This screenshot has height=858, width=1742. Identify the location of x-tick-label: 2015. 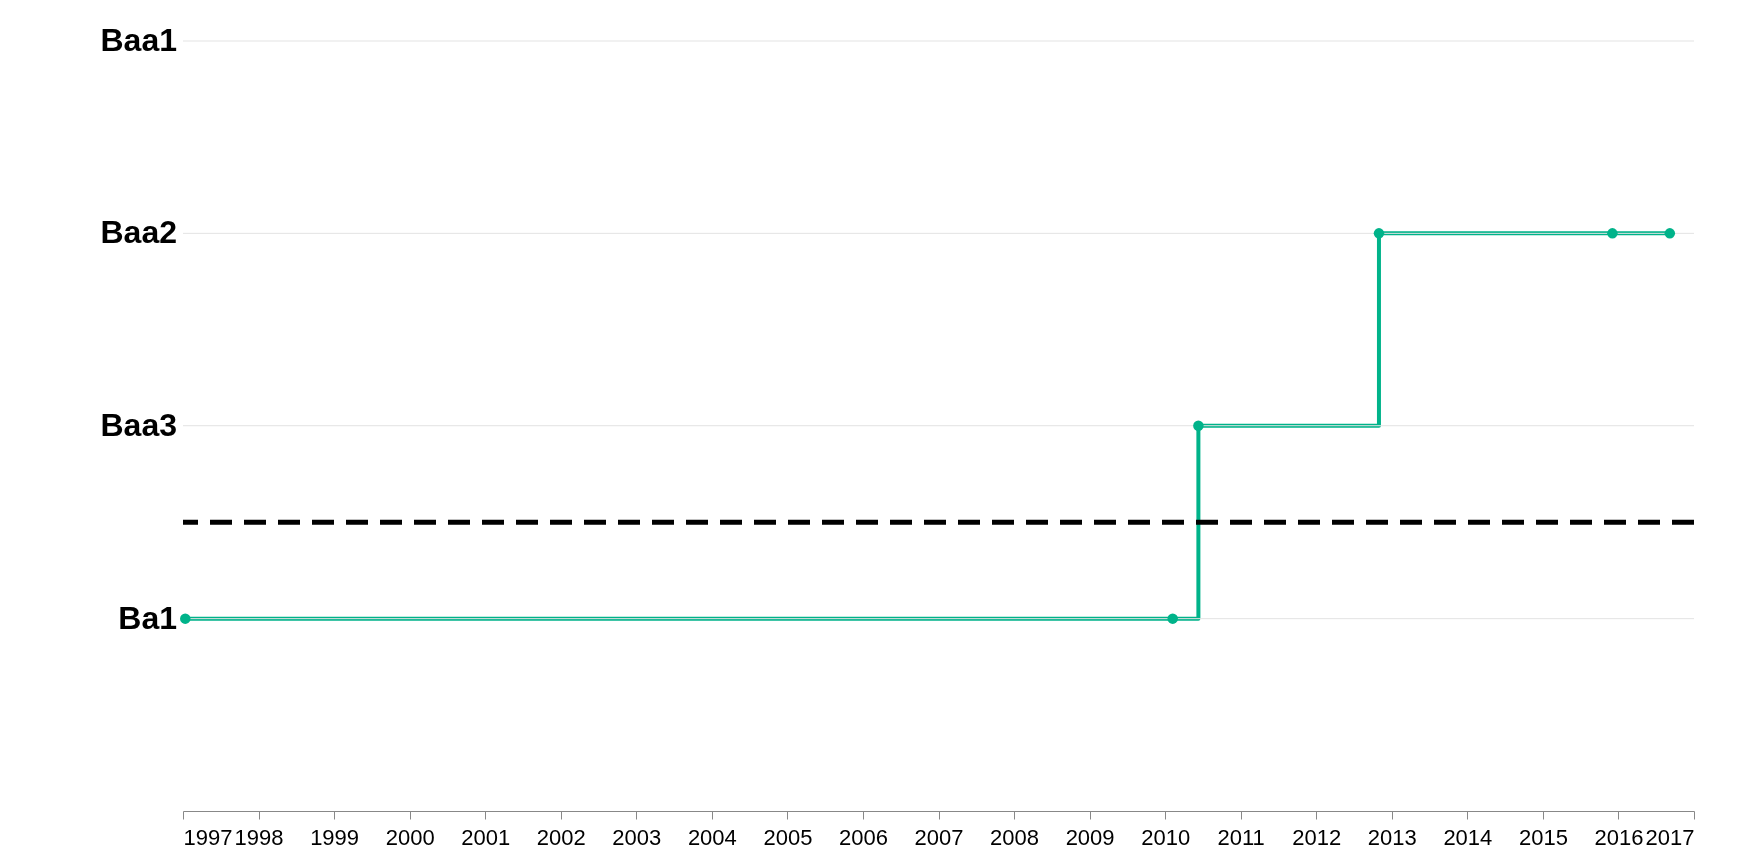
(1543, 837).